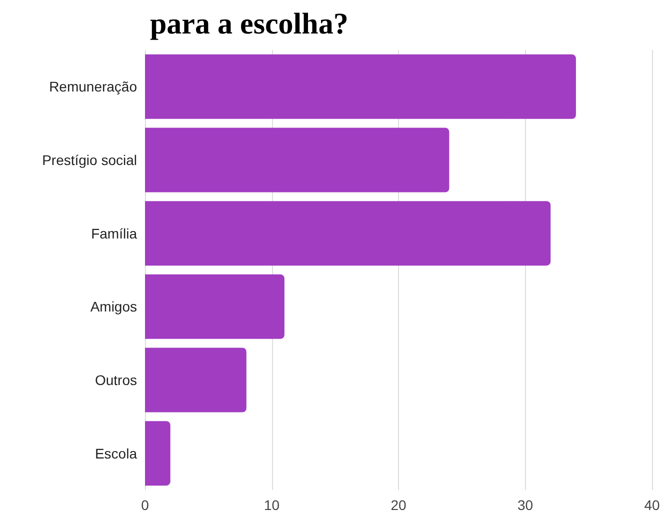 The image size is (666, 516). I want to click on y-tick-label: Amigos, so click(113, 306).